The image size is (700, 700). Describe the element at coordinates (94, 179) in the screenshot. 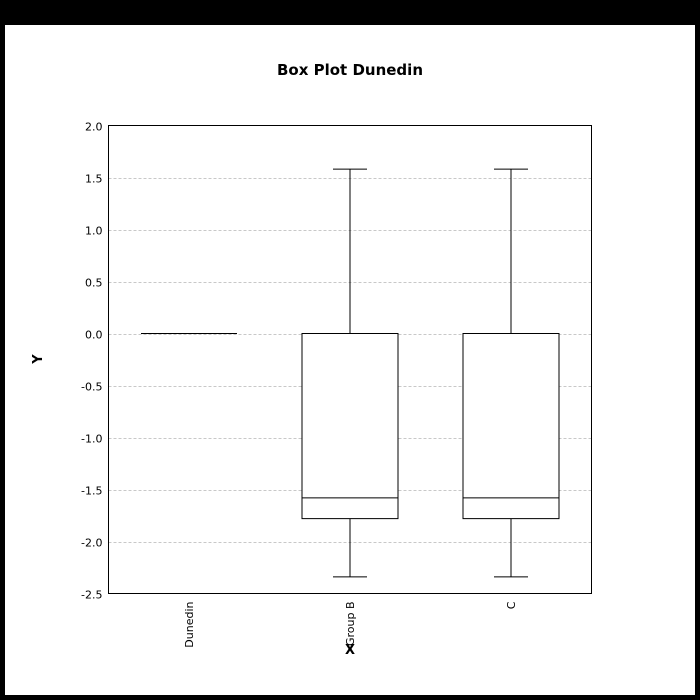

I see `y-tick-label: 1.5` at that location.